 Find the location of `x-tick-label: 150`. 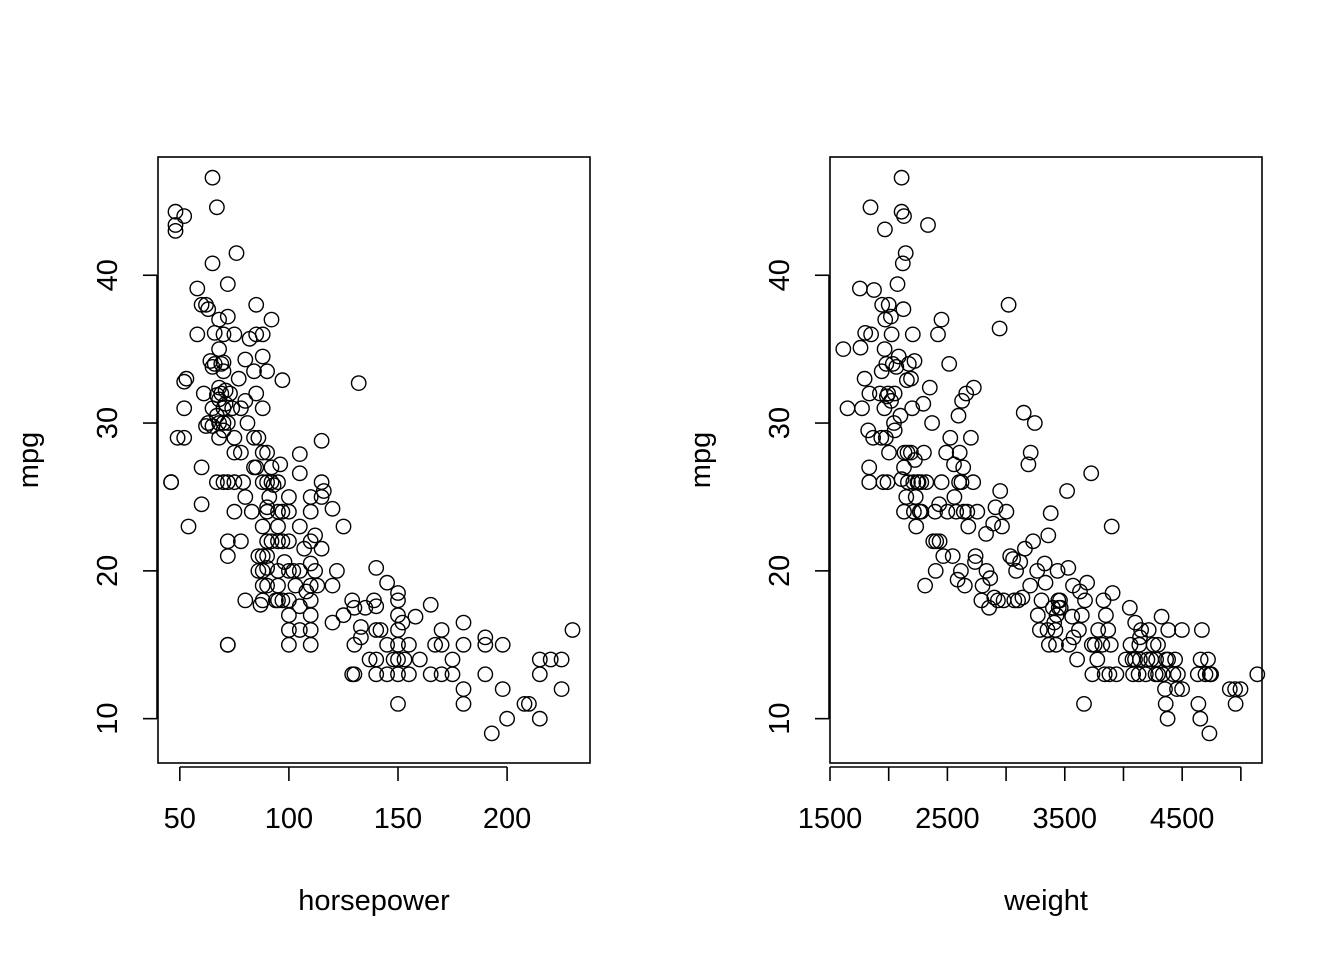

x-tick-label: 150 is located at coordinates (398, 819).